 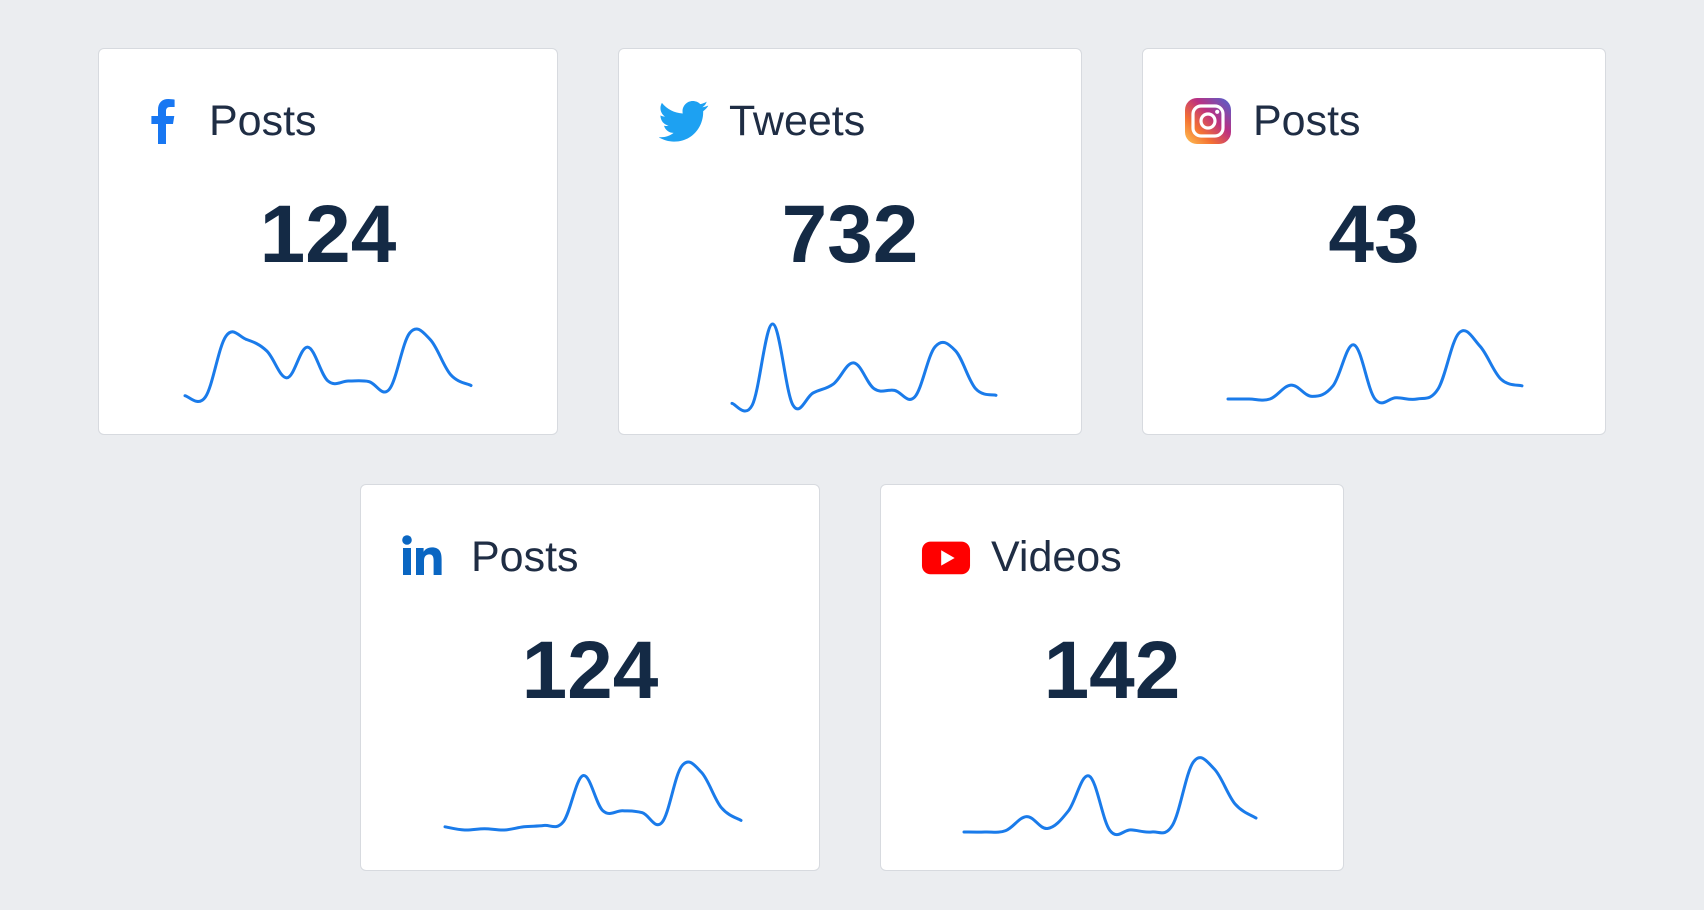 I want to click on card-label: Tweets, so click(x=797, y=120).